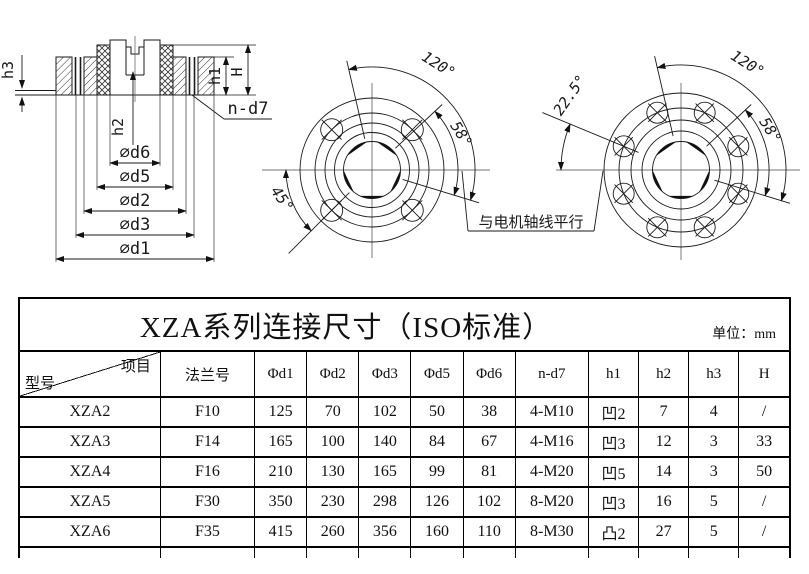  What do you see at coordinates (404, 442) in the screenshot?
I see `table-row: XZA3 F14 165 100 140 84 67 4-M16 凹3 12 3 33` at bounding box center [404, 442].